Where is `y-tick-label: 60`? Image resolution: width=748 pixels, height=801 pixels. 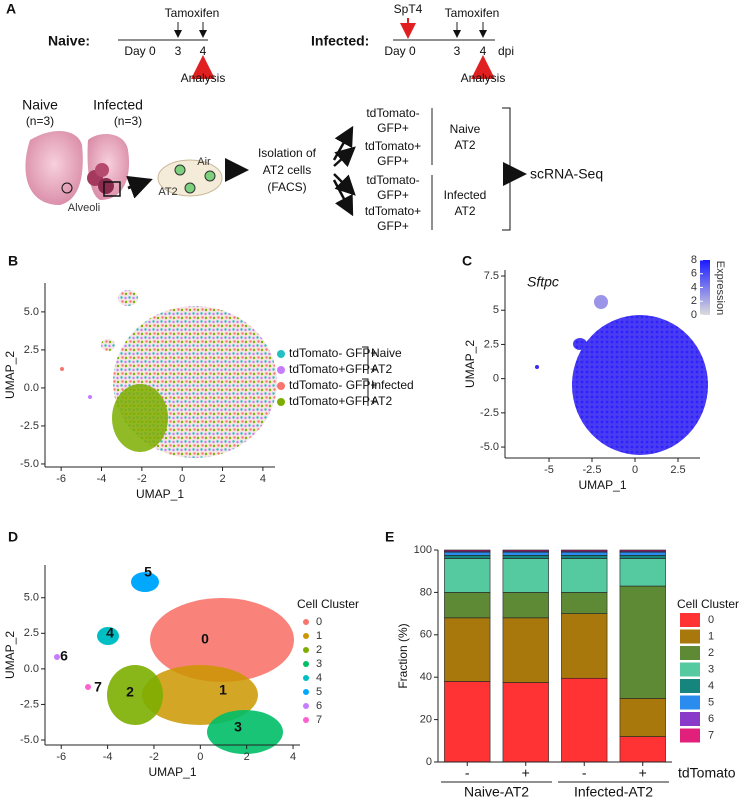 y-tick-label: 60 is located at coordinates (426, 635).